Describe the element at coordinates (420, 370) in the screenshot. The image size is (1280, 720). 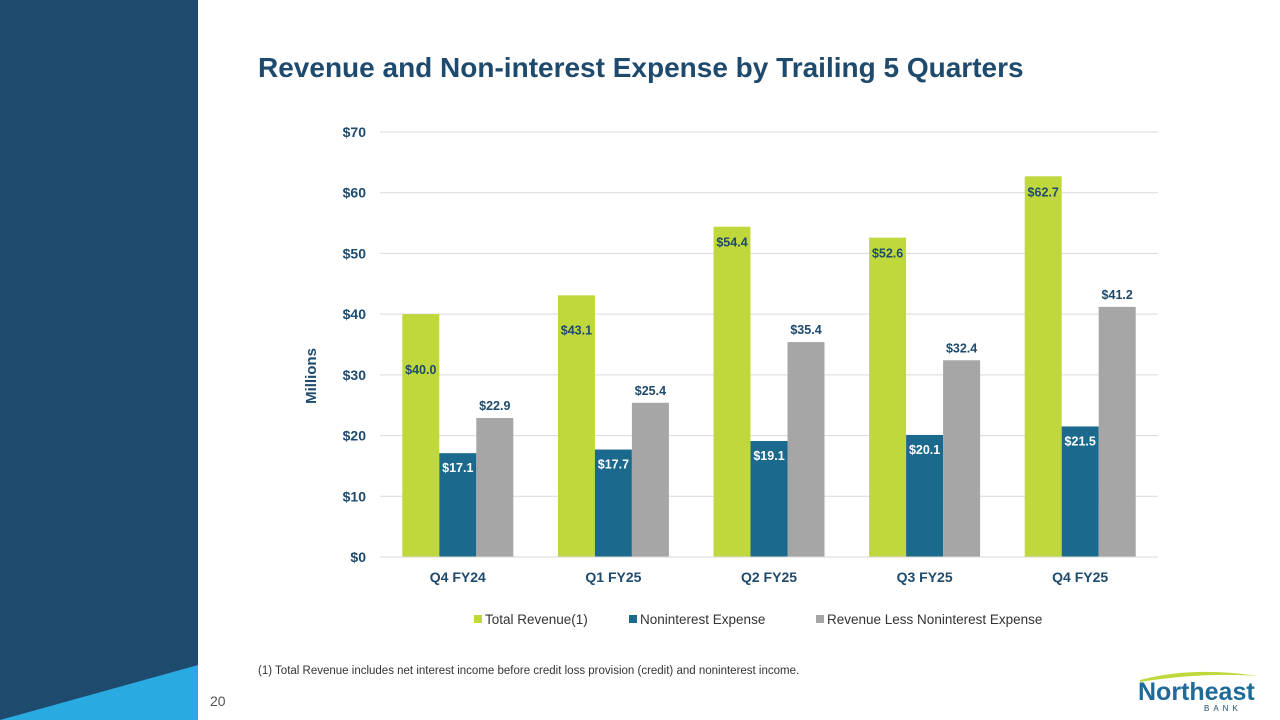
I see `data-label: $40.0` at that location.